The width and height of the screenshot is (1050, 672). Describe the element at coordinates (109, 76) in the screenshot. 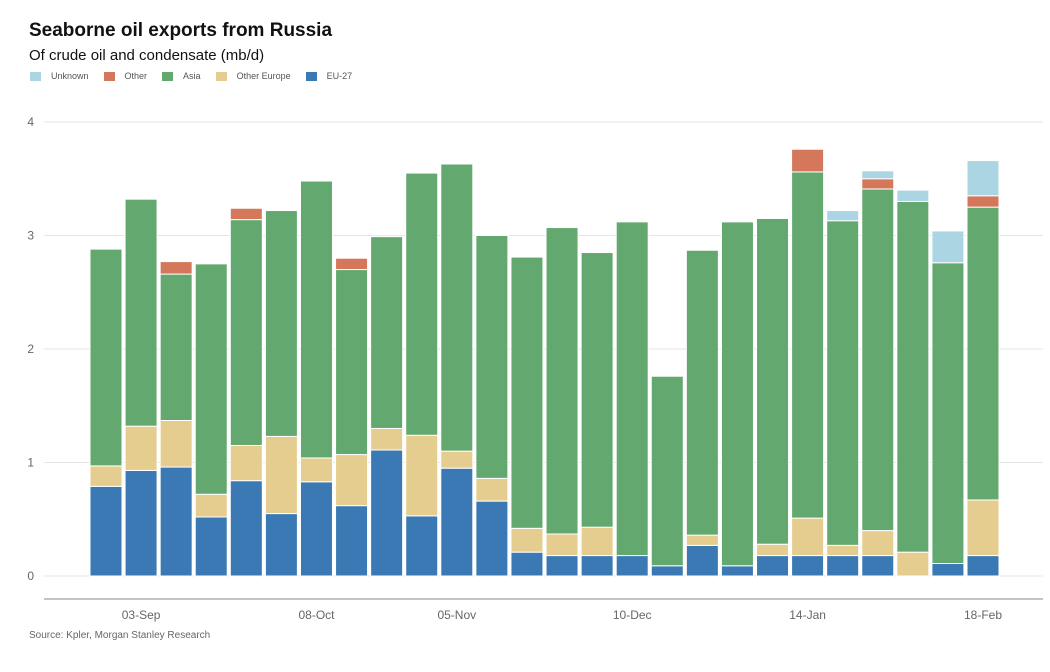

I see `legend-swatch-other` at that location.